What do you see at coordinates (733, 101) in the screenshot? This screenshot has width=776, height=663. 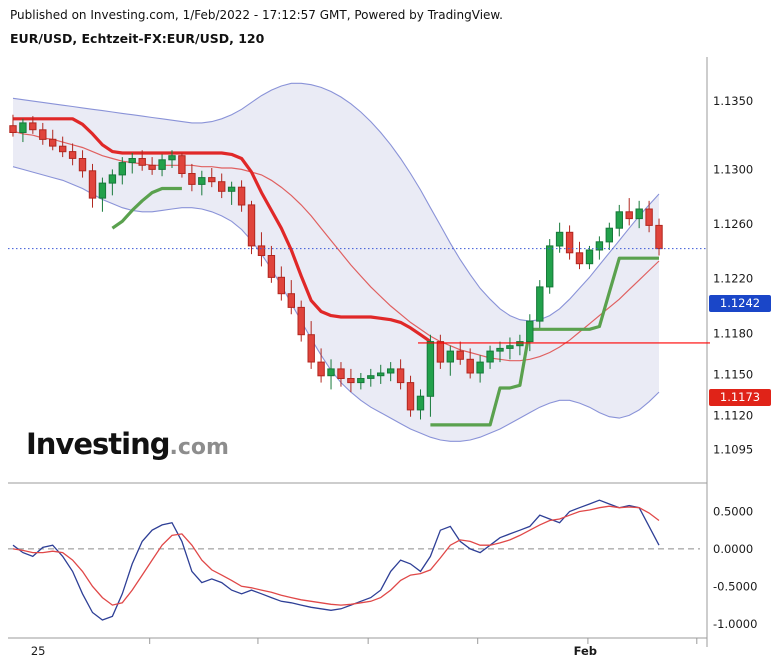 I see `svg-text: 1.1350` at bounding box center [733, 101].